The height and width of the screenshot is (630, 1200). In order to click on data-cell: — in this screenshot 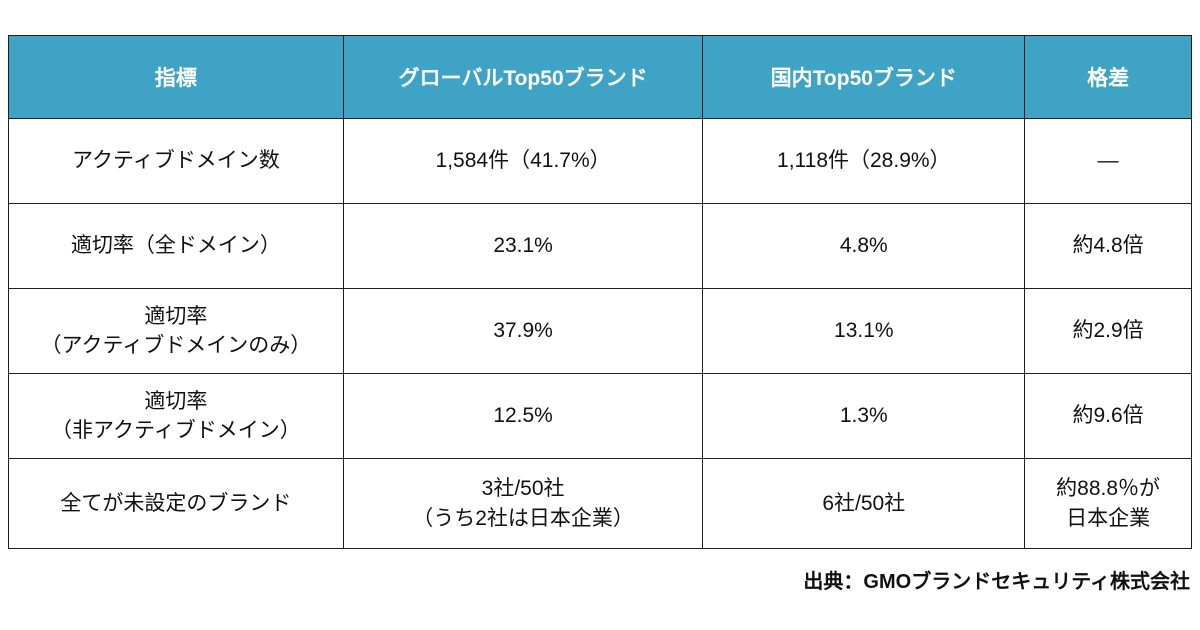, I will do `click(1108, 161)`.